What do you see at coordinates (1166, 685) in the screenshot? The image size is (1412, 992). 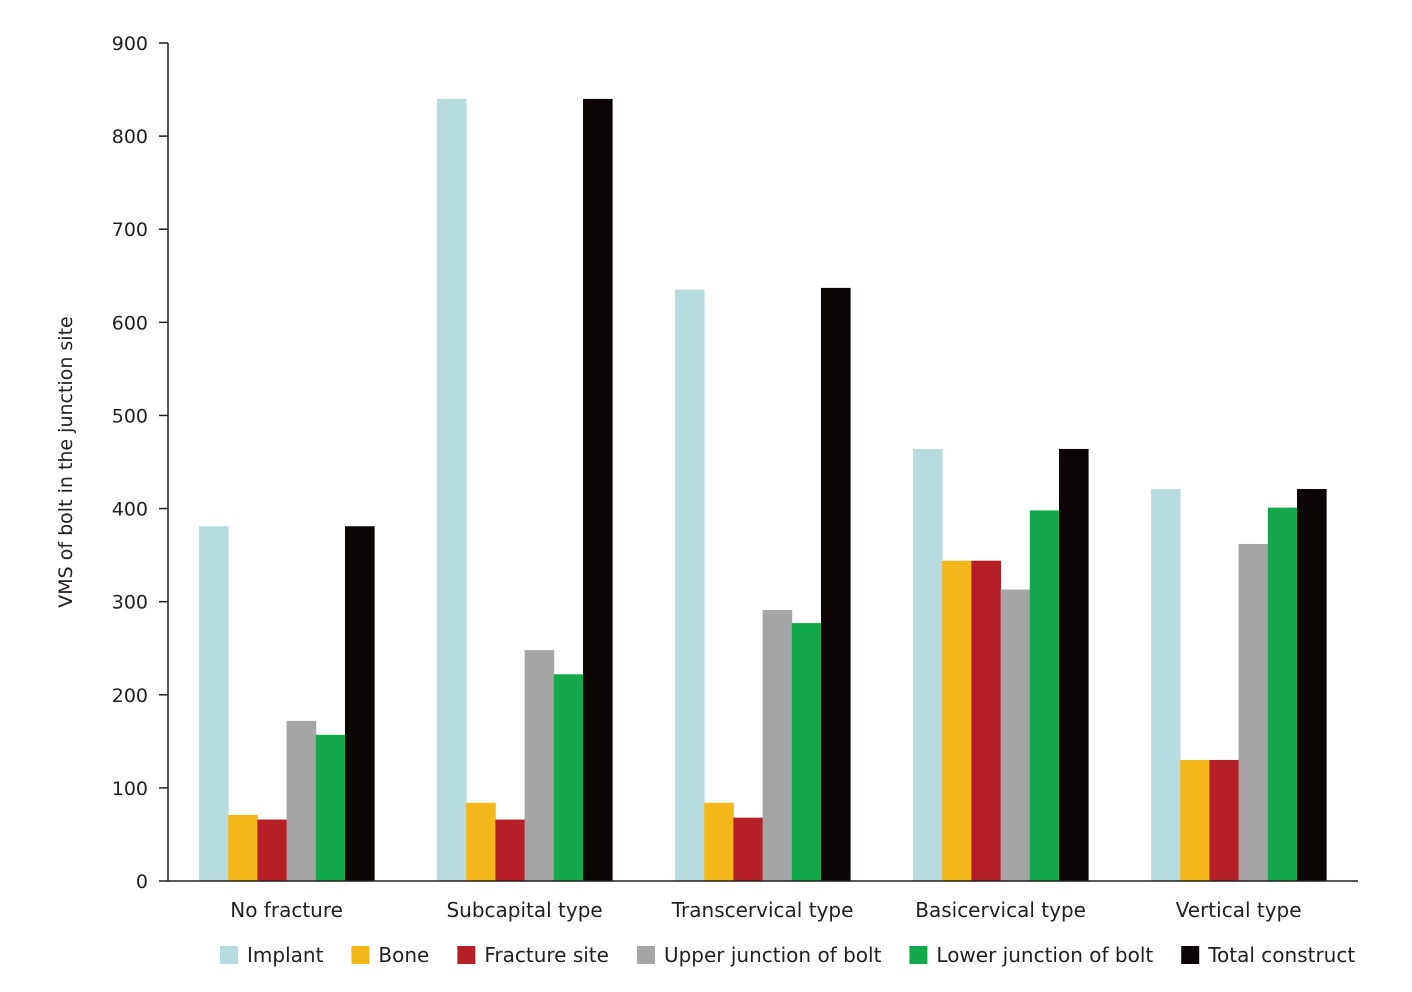 I see `bar-vertical-type-implant` at bounding box center [1166, 685].